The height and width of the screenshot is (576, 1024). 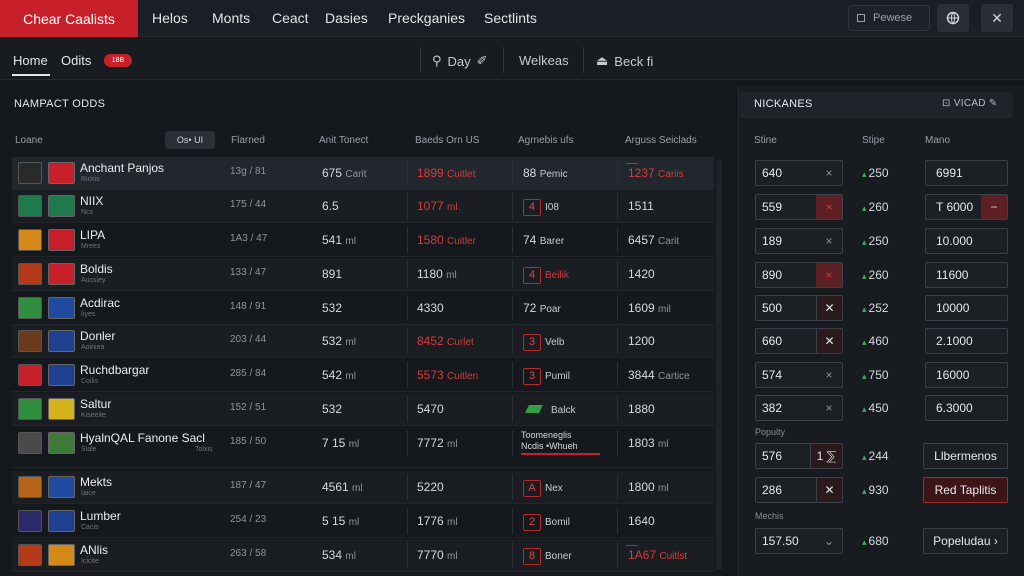 What do you see at coordinates (446, 173) in the screenshot?
I see `bet-cell: 1899 Cuitlet` at bounding box center [446, 173].